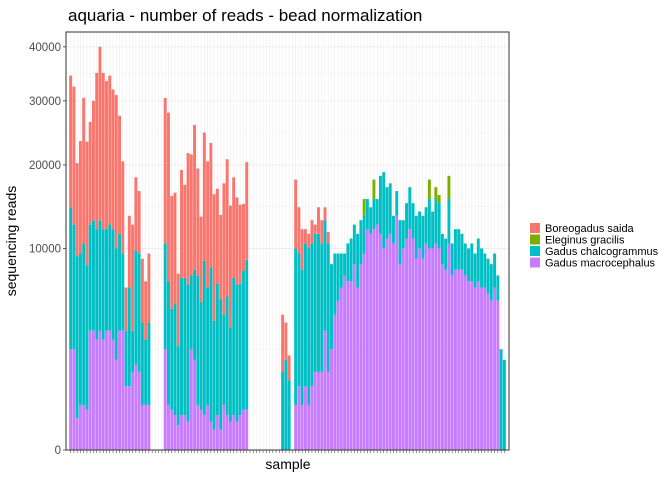 This screenshot has width=672, height=480. What do you see at coordinates (11, 241) in the screenshot?
I see `y-axis-title: sequencing reads` at bounding box center [11, 241].